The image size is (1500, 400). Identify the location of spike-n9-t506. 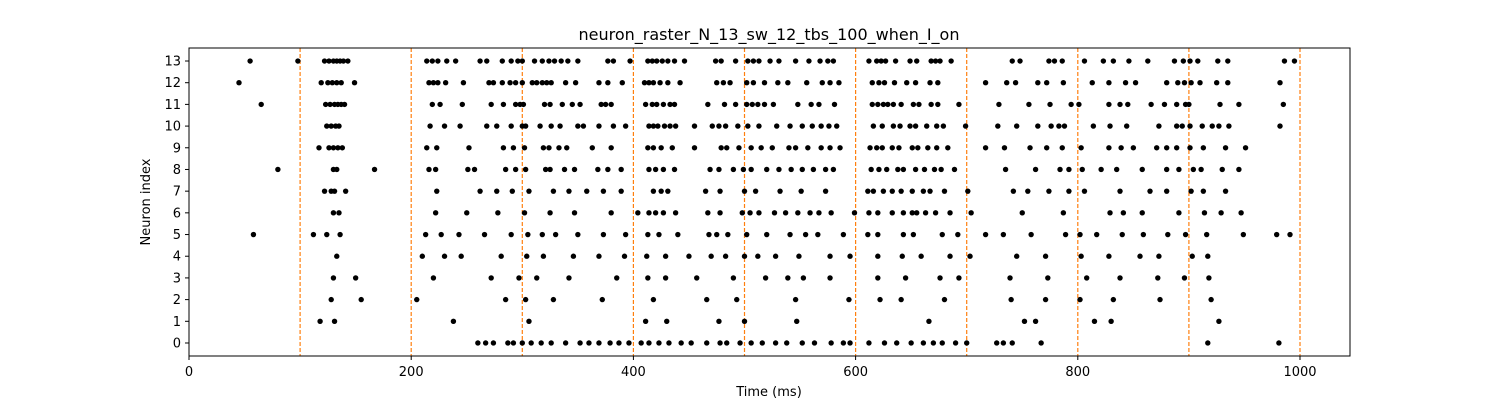
(751, 148).